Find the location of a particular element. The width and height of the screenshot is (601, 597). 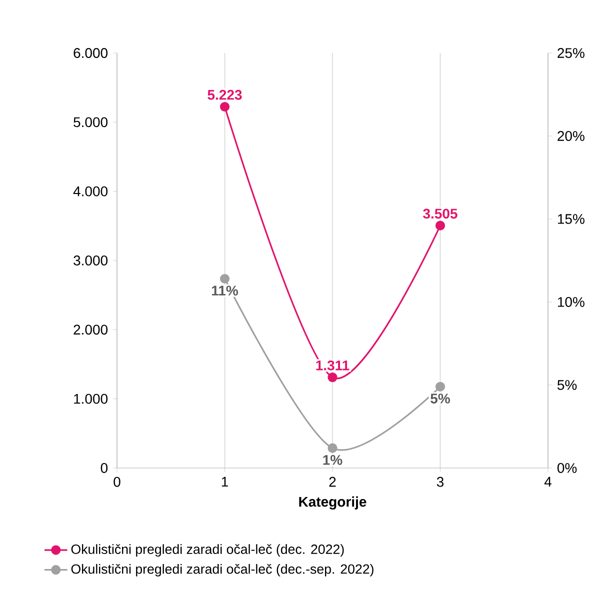

x-tick-label: 2 is located at coordinates (332, 481).